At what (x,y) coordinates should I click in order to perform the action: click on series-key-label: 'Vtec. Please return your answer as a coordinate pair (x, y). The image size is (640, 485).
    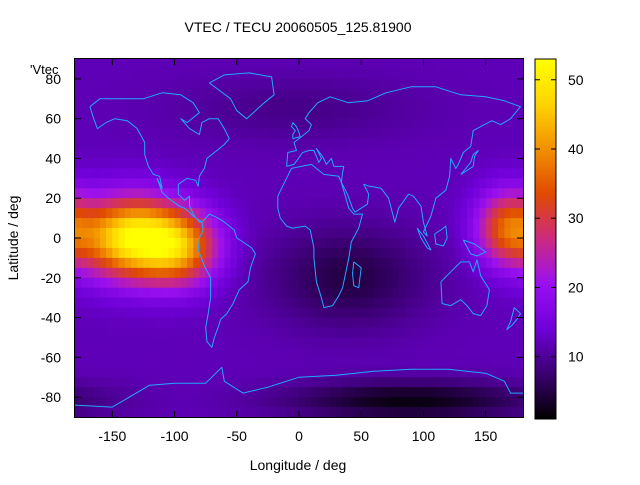
    Looking at the image, I should click on (44, 69).